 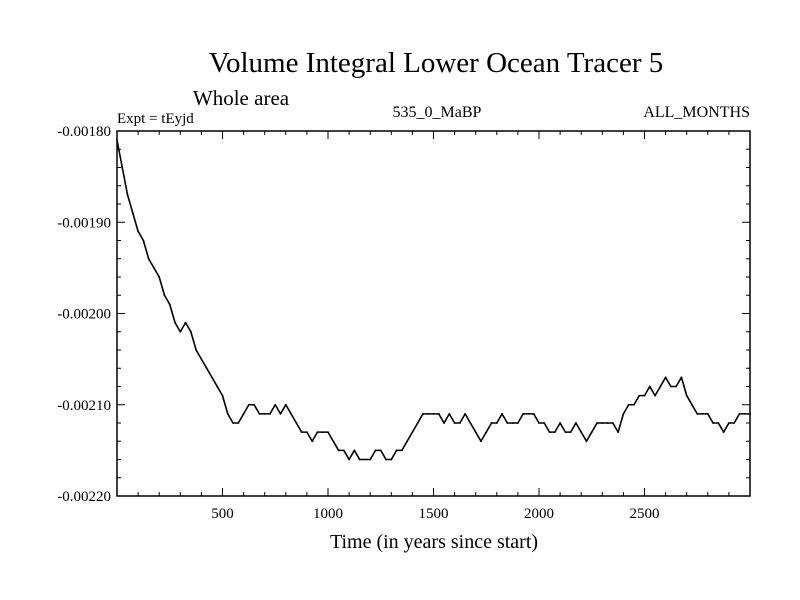 What do you see at coordinates (539, 514) in the screenshot?
I see `x-tick-label: 2000` at bounding box center [539, 514].